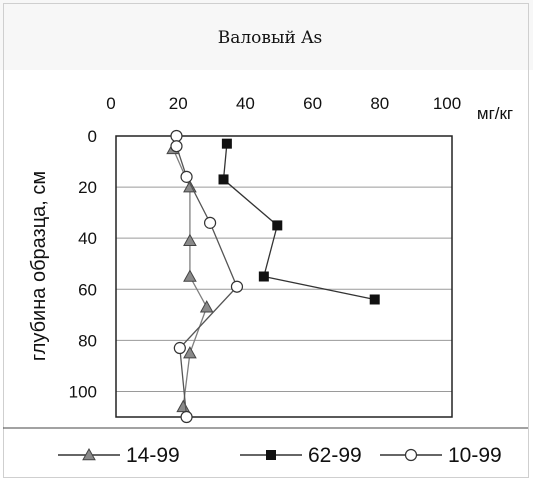 The width and height of the screenshot is (533, 486). What do you see at coordinates (475, 455) in the screenshot?
I see `legend-label: 10-99` at bounding box center [475, 455].